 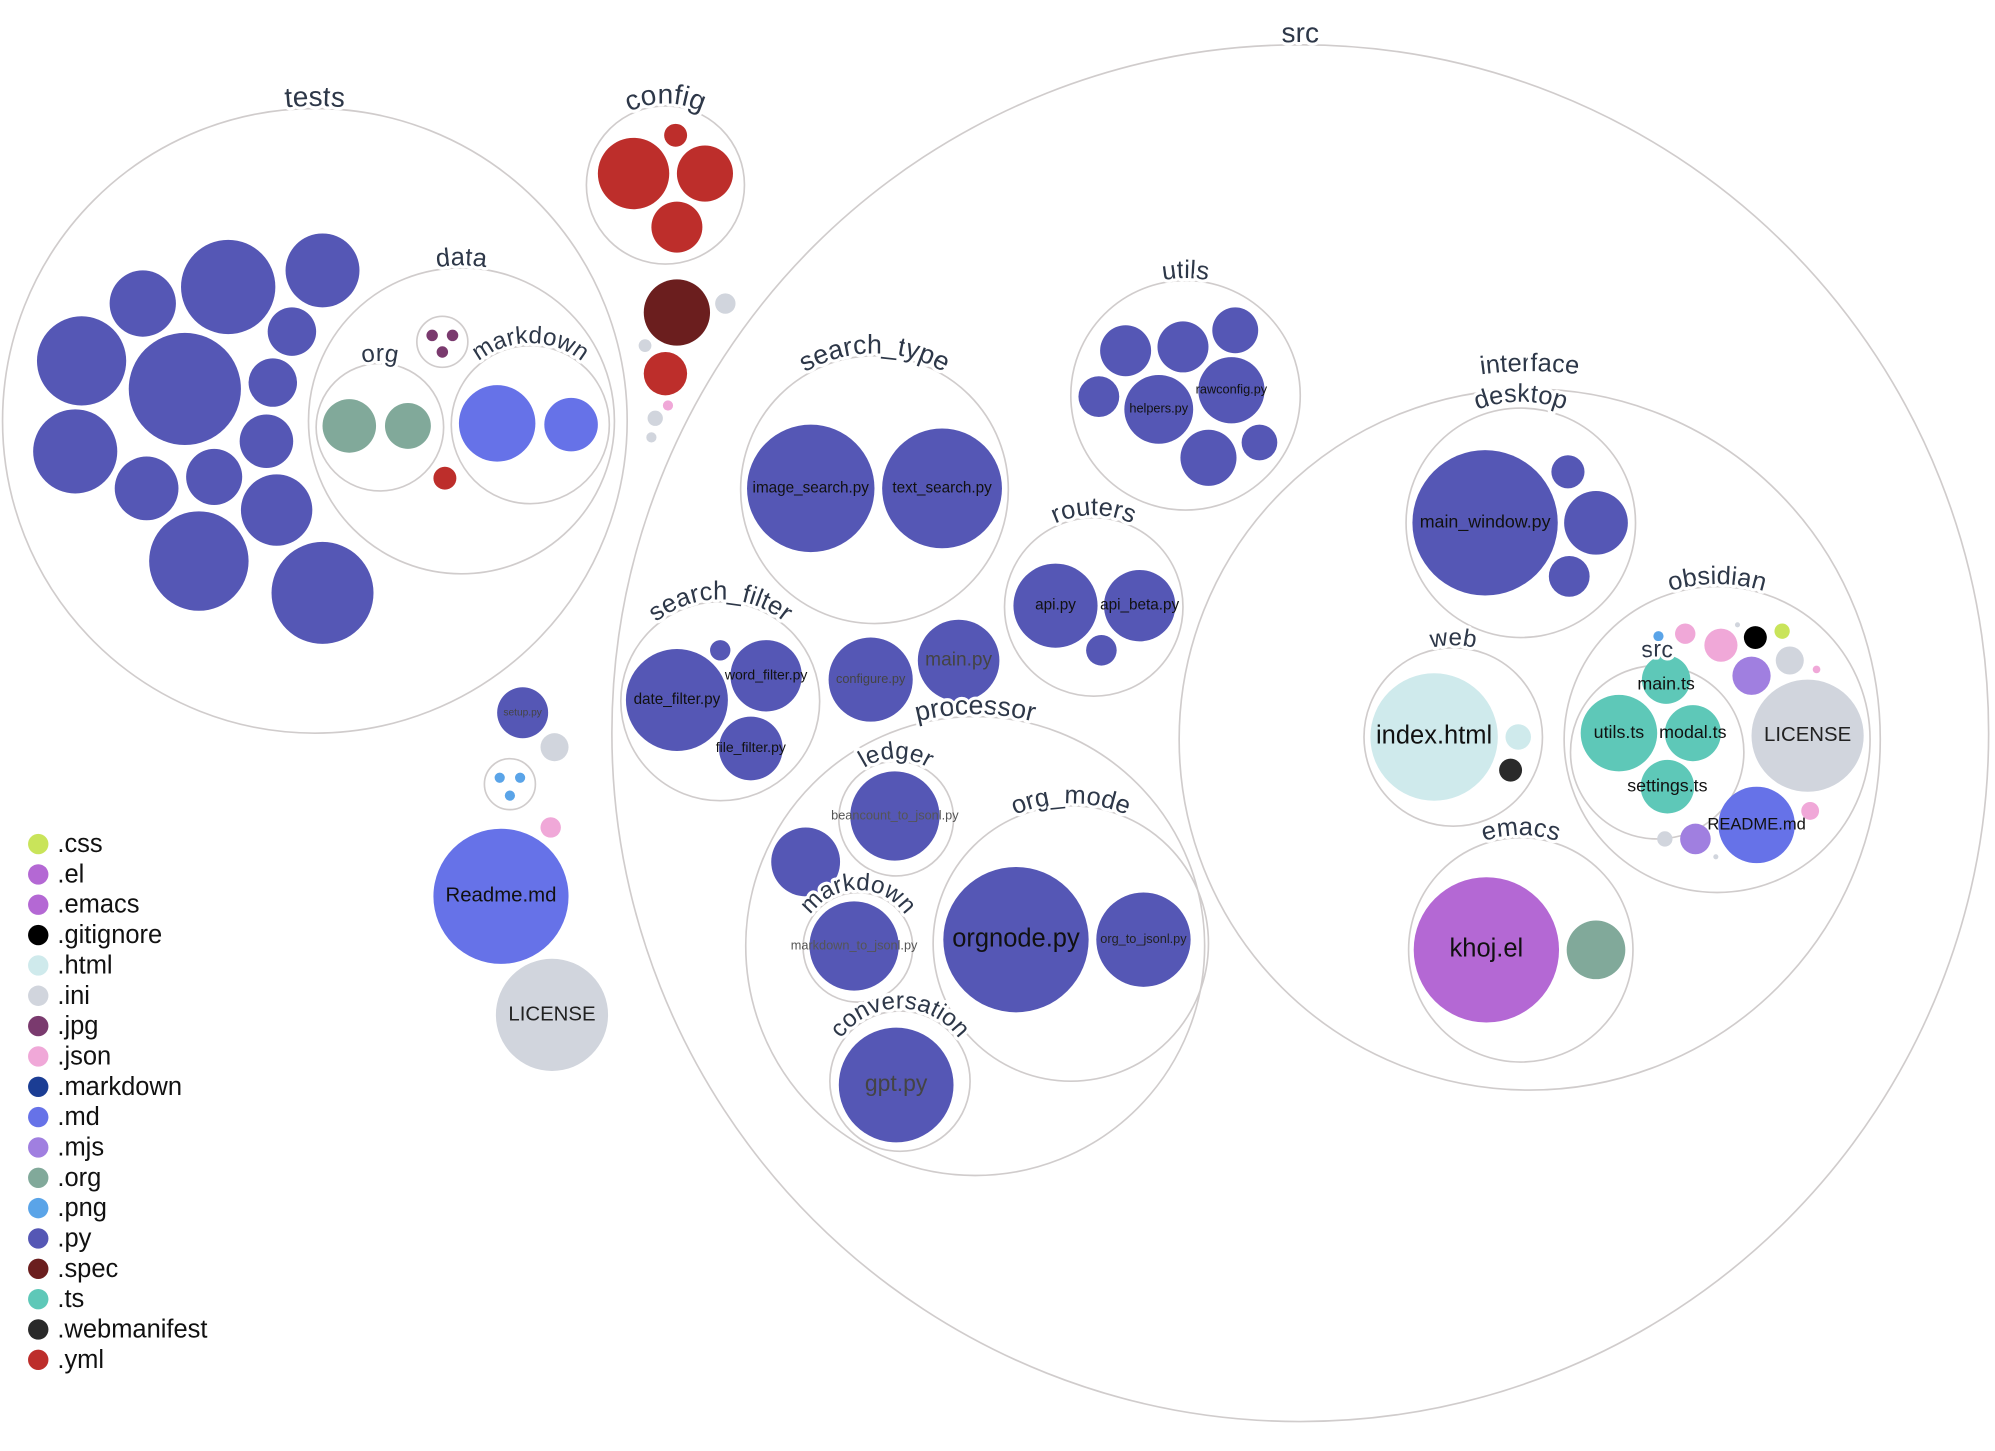 I want to click on file-node: utils.ts, so click(x=1619, y=733).